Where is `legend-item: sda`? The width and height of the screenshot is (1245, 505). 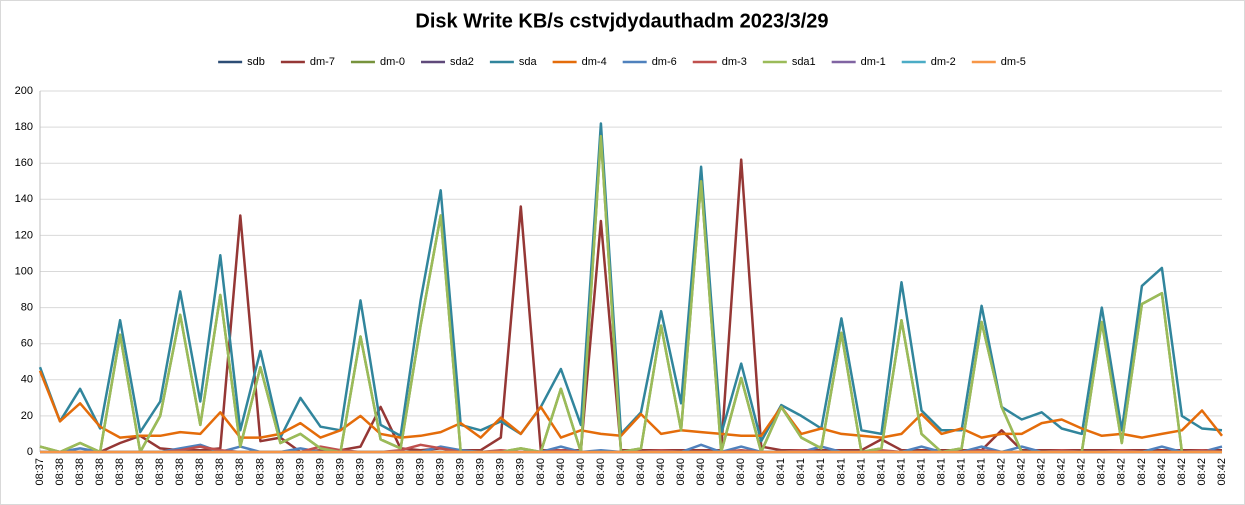
legend-item: sda is located at coordinates (513, 62).